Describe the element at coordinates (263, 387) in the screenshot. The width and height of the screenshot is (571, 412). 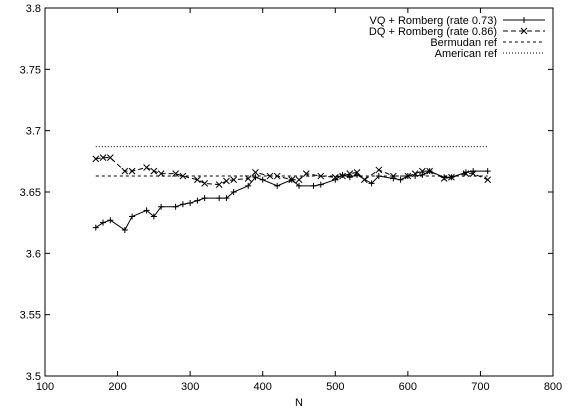
I see `x-tick-label: 400` at that location.